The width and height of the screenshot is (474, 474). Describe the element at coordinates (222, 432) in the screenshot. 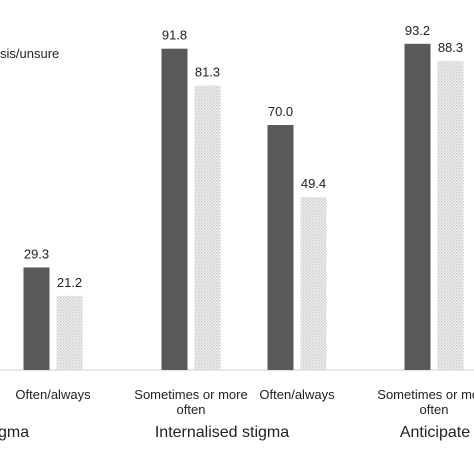

I see `group-label-1: Internalised stigma` at that location.